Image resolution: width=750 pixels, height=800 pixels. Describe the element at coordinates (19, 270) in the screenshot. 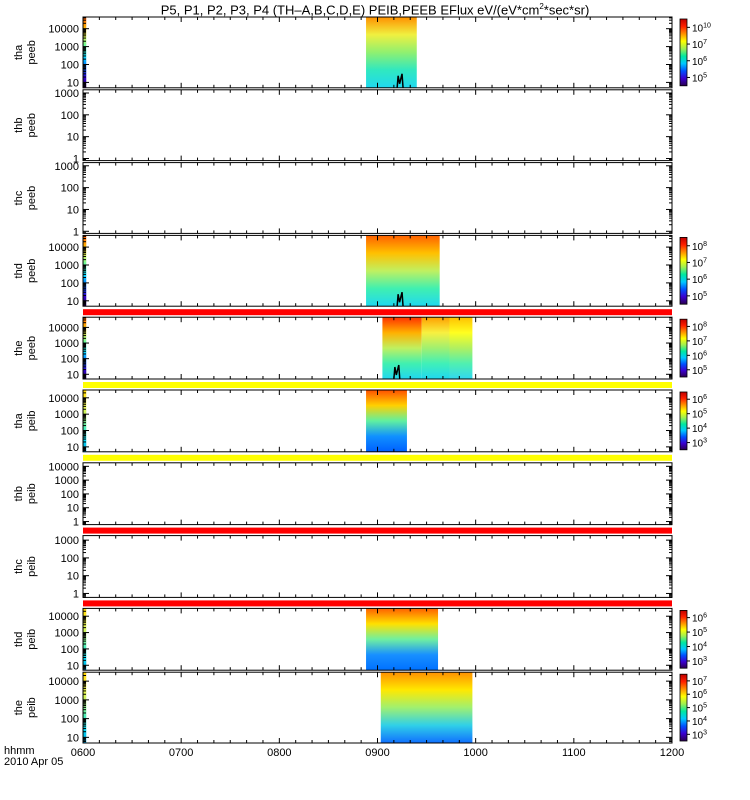

I see `panel-label-probe: thd` at that location.